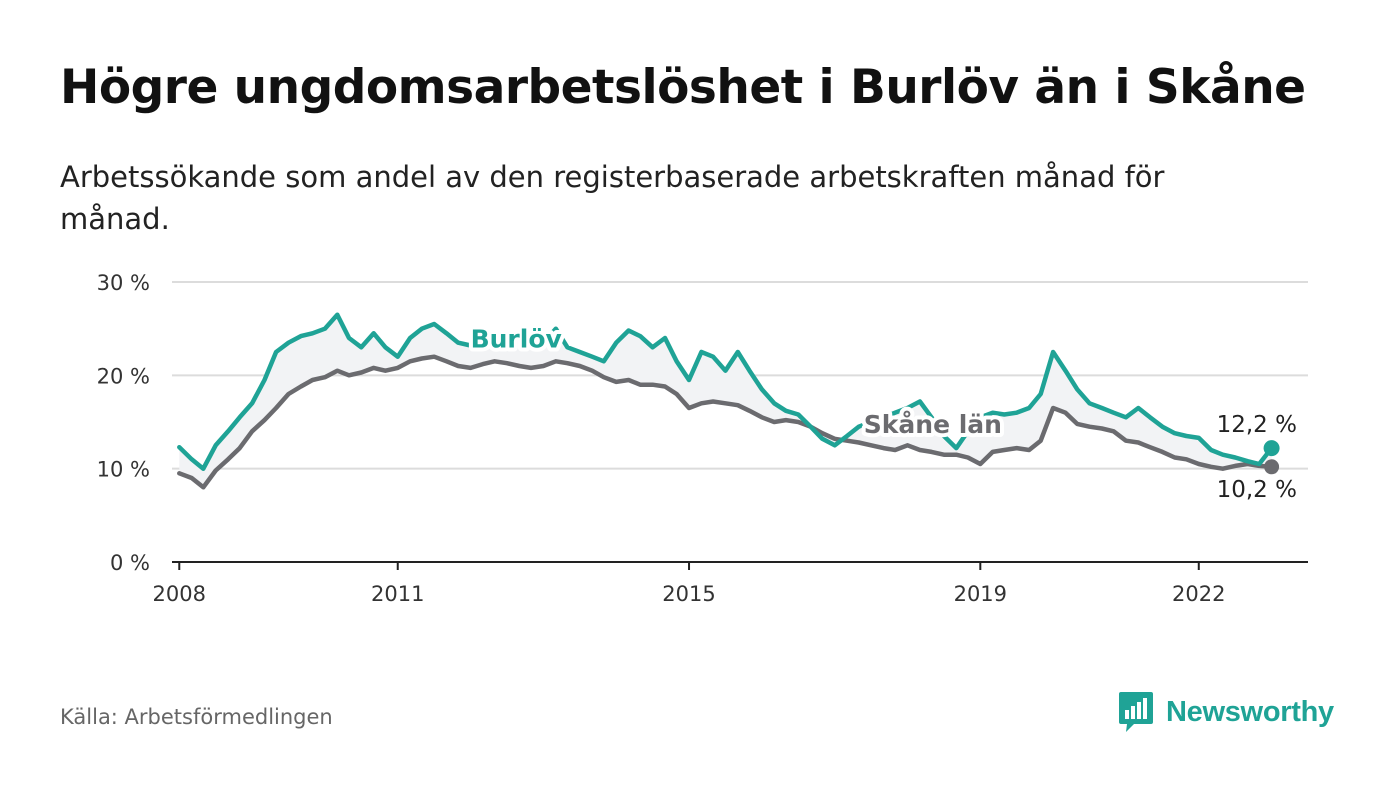 The width and height of the screenshot is (1400, 794). What do you see at coordinates (688, 594) in the screenshot?
I see `x-tick-label: 2015` at bounding box center [688, 594].